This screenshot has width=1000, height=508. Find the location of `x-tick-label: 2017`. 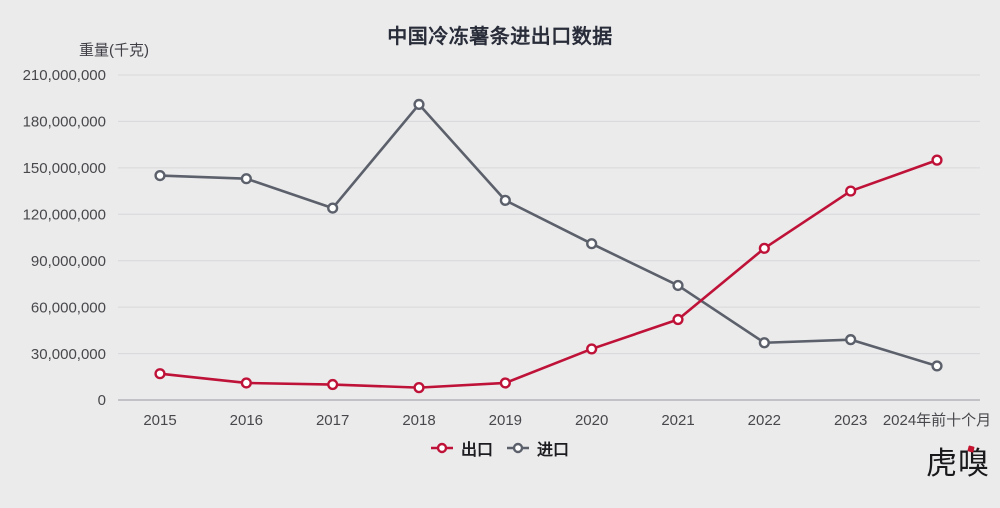

x-tick-label: 2017 is located at coordinates (332, 420).